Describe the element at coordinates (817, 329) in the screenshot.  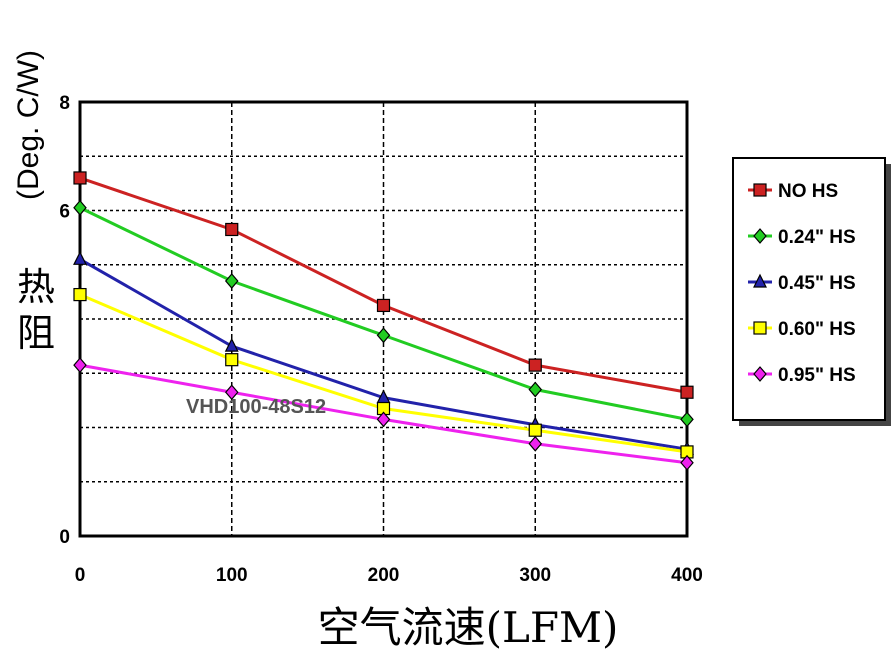
I see `legend-label: 0.60" HS` at that location.